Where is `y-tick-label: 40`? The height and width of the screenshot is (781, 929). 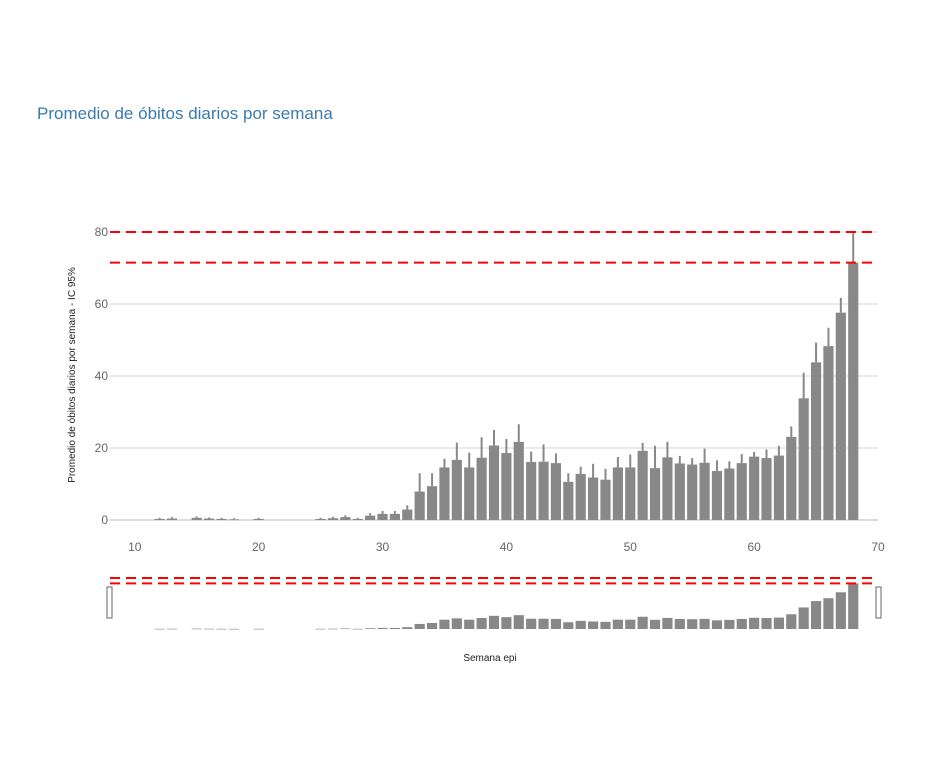
y-tick-label: 40 is located at coordinates (102, 376).